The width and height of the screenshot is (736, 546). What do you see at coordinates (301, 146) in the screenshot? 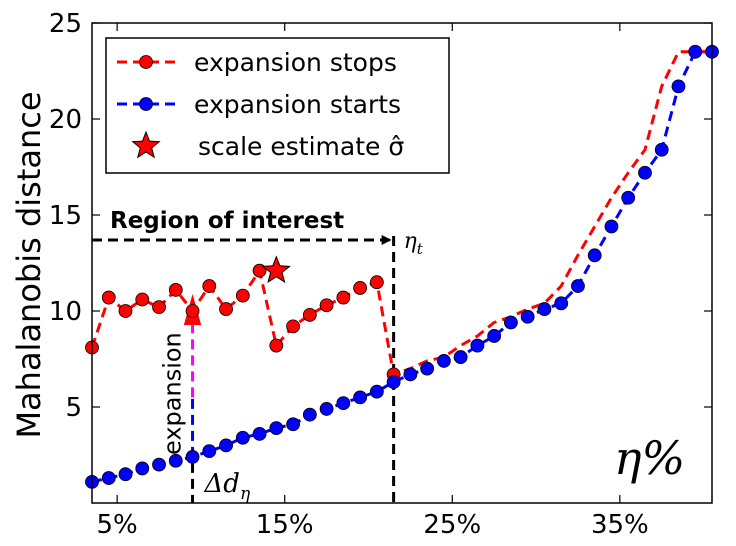
I see `legend-label: scale estimate σ̂` at bounding box center [301, 146].